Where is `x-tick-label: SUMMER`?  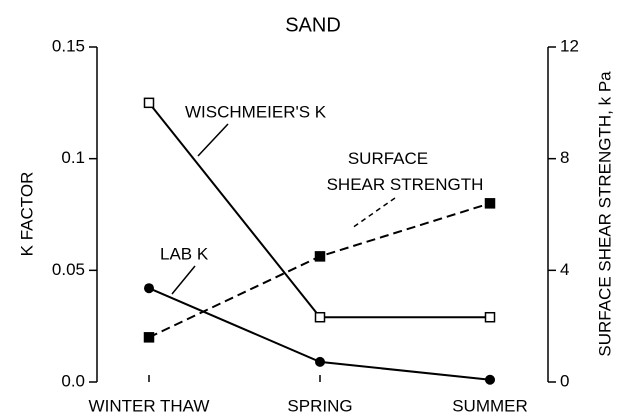
x-tick-label: SUMMER is located at coordinates (490, 405).